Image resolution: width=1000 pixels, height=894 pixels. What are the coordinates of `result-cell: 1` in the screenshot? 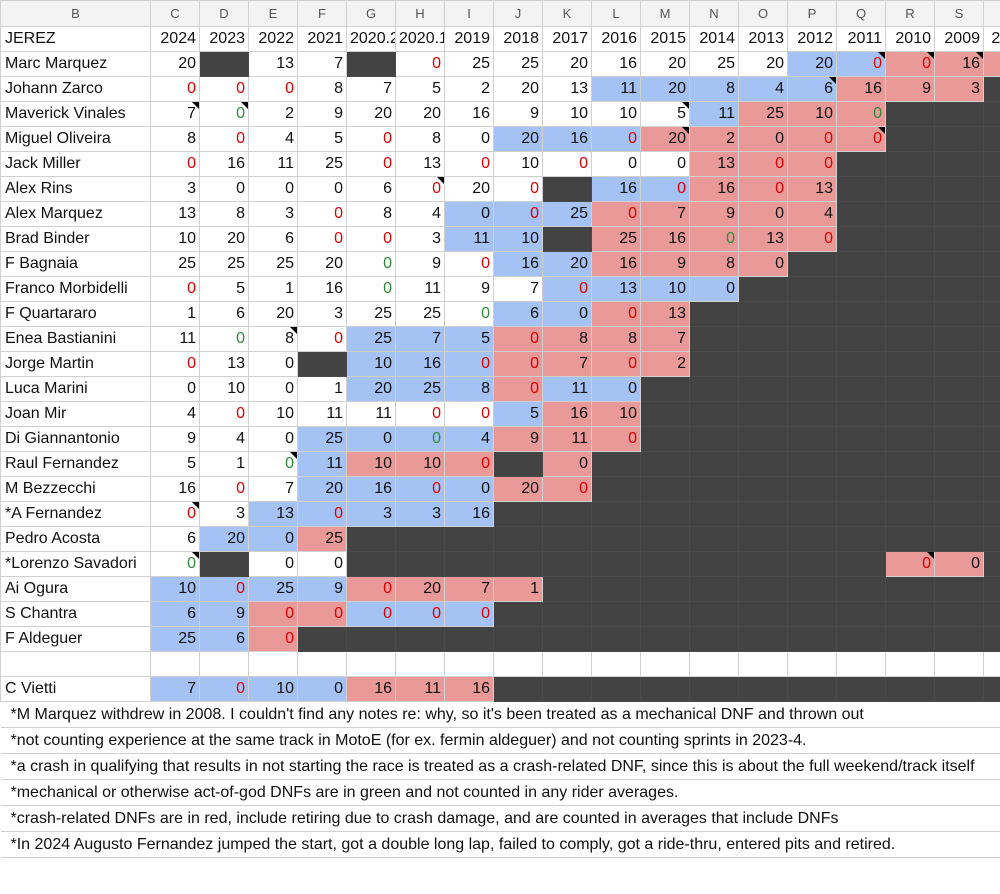 It's located at (175, 314).